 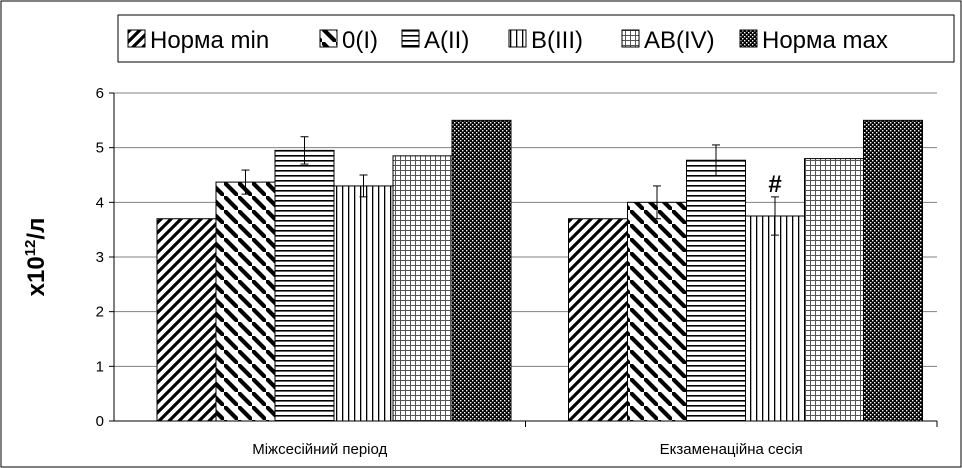 What do you see at coordinates (319, 449) in the screenshot?
I see `x-tick-label: Міжсесійний період` at bounding box center [319, 449].